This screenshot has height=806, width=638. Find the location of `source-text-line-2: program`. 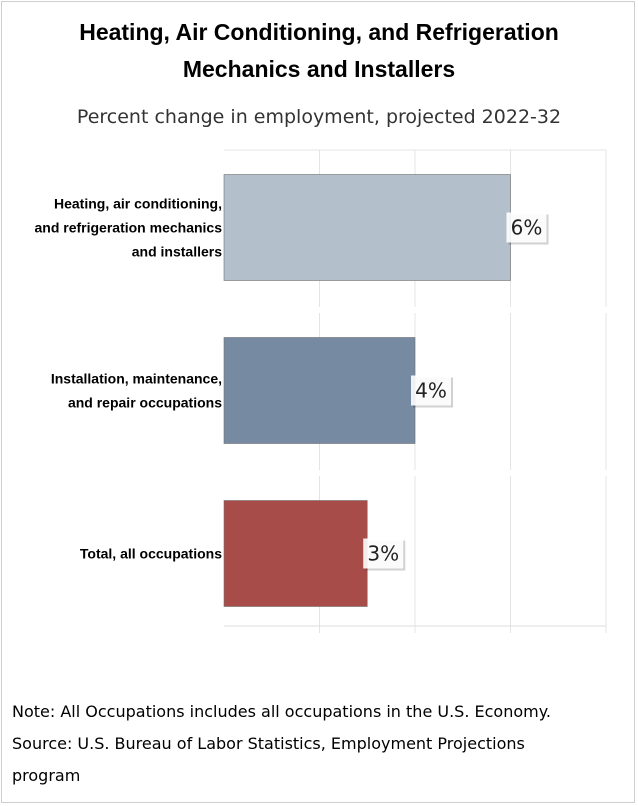

source-text-line-2: program is located at coordinates (46, 775).